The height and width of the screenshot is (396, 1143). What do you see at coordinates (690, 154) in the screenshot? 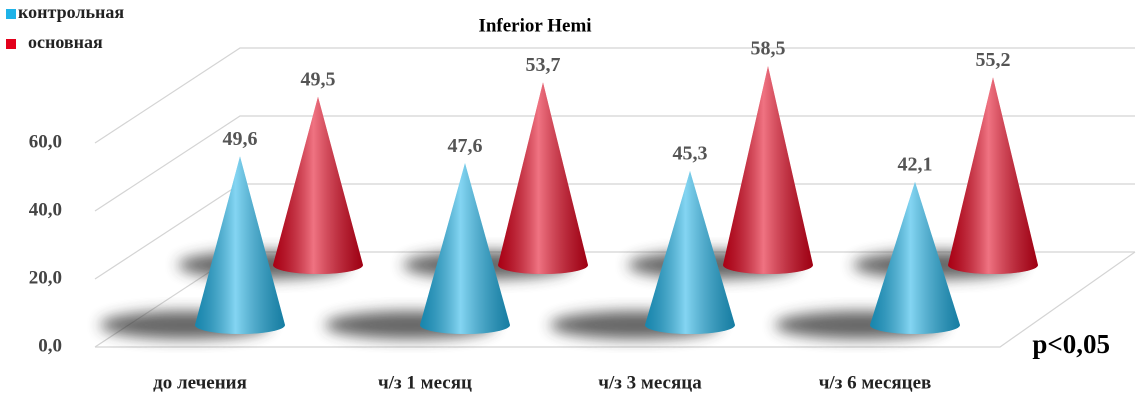
I see `value-label: 45,3` at bounding box center [690, 154].